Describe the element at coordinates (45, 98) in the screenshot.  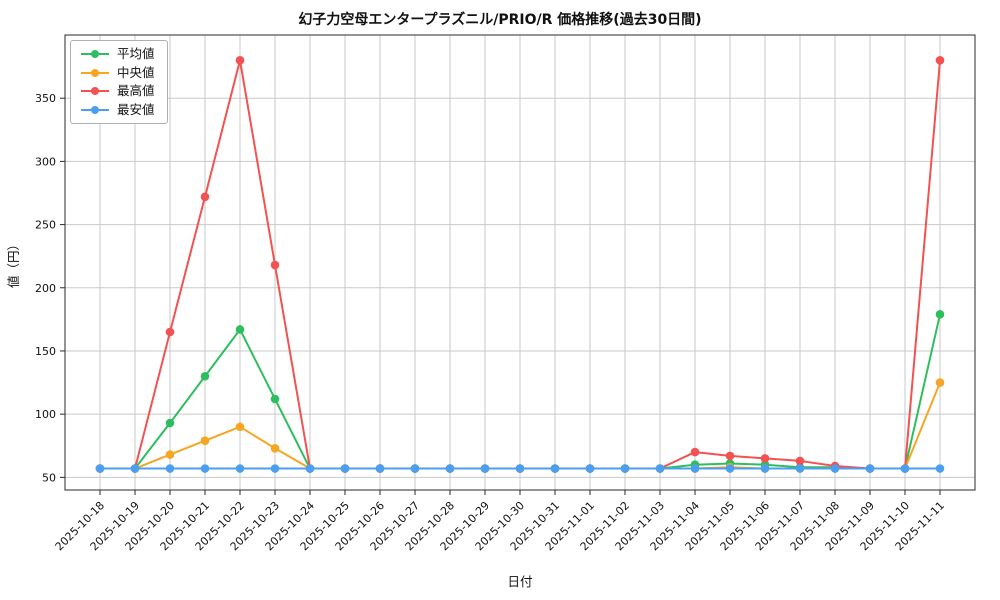
I see `y-tick-label: 350` at that location.